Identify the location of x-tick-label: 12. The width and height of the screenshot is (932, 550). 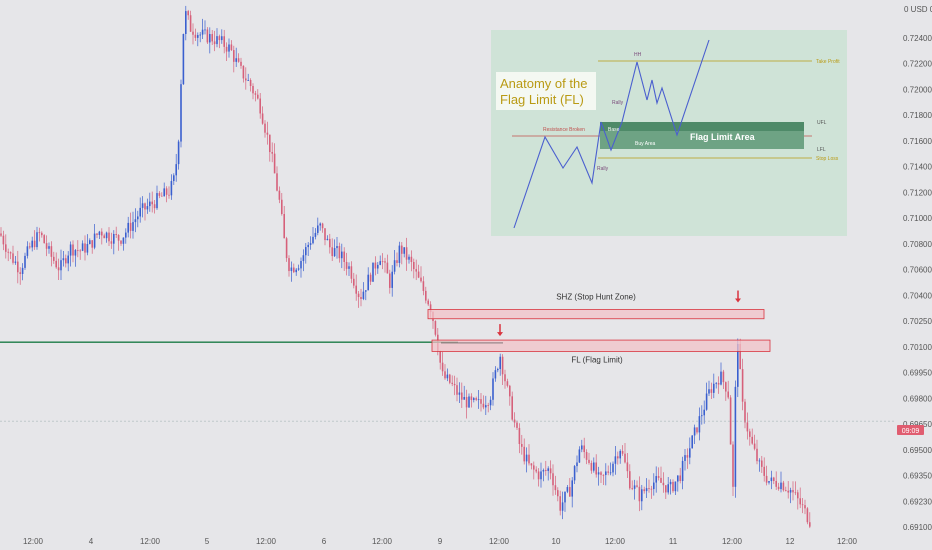
(790, 541).